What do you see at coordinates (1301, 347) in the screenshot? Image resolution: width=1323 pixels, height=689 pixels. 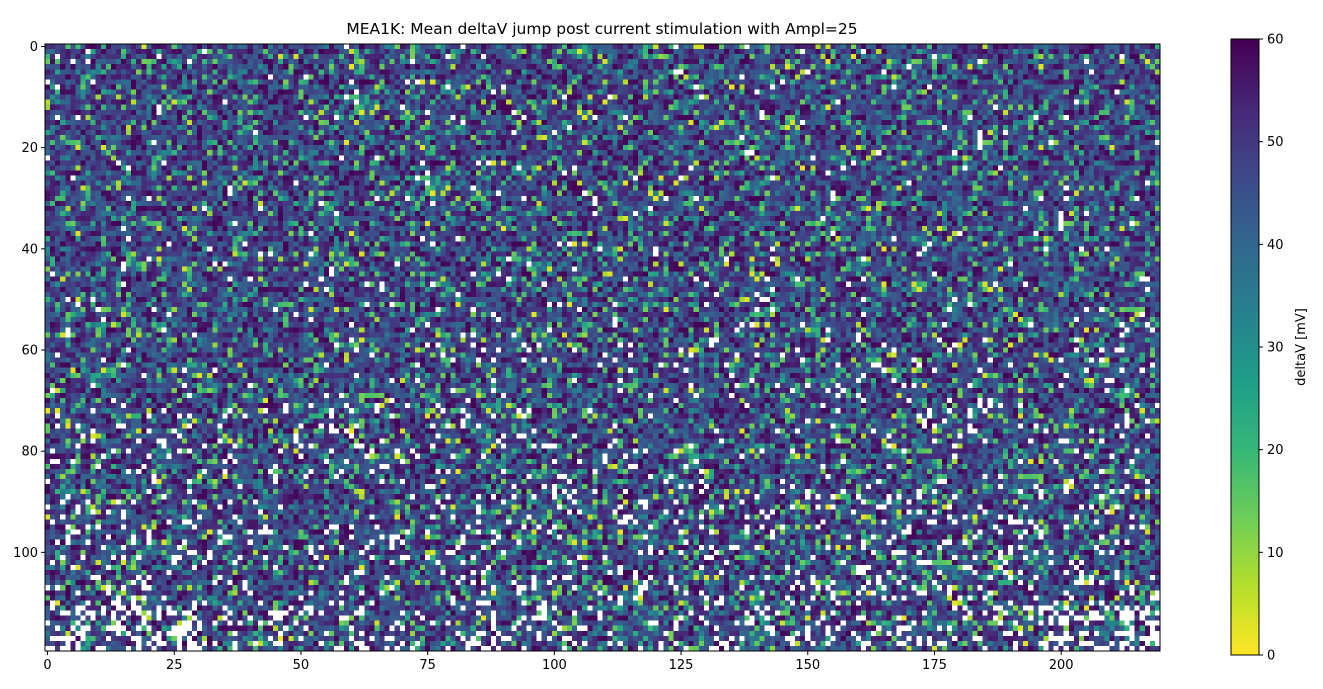 I see `colorbar-label: deltaV [mV]` at bounding box center [1301, 347].